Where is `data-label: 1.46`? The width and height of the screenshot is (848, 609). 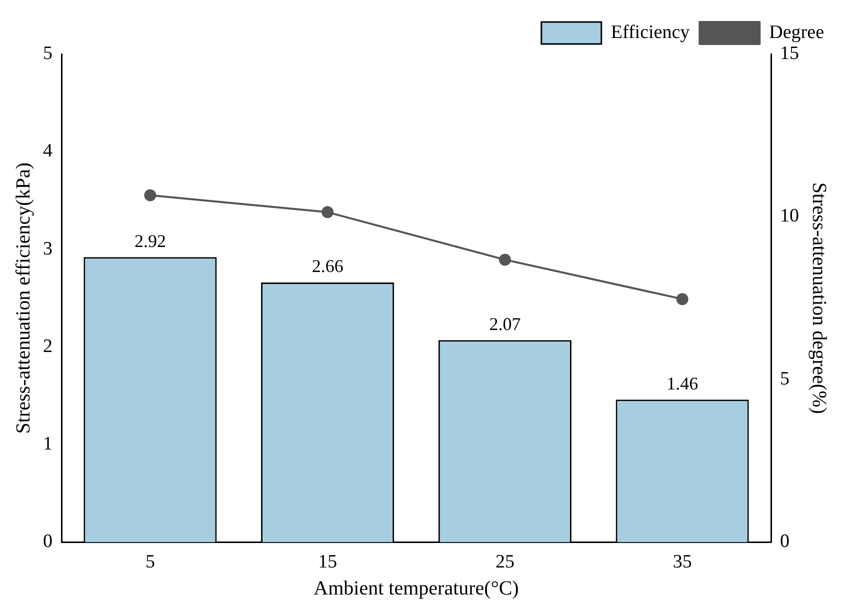
data-label: 1.46 is located at coordinates (682, 383).